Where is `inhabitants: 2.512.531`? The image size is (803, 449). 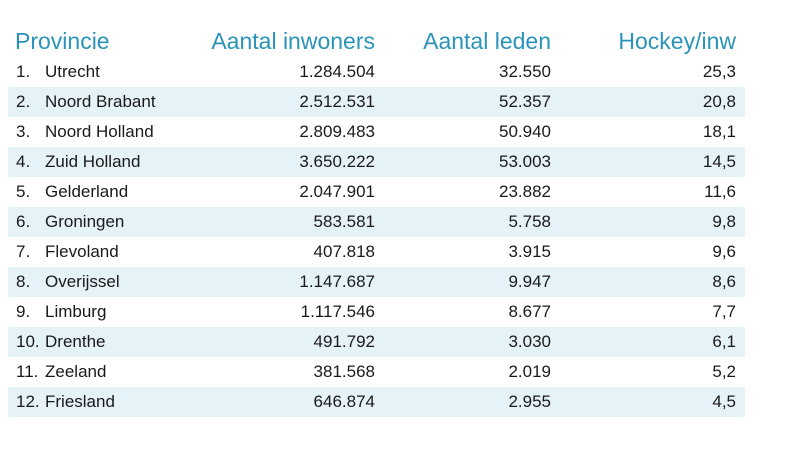
inhabitants: 2.512.531 is located at coordinates (337, 101).